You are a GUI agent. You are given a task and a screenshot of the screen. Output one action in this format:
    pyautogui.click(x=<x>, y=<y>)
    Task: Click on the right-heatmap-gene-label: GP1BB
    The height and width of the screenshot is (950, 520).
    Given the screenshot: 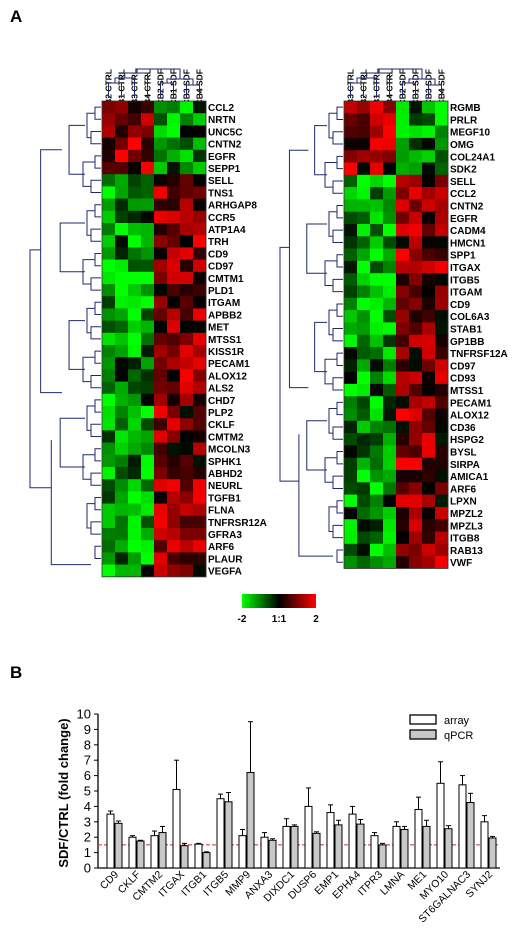 What is the action you would take?
    pyautogui.click(x=467, y=342)
    